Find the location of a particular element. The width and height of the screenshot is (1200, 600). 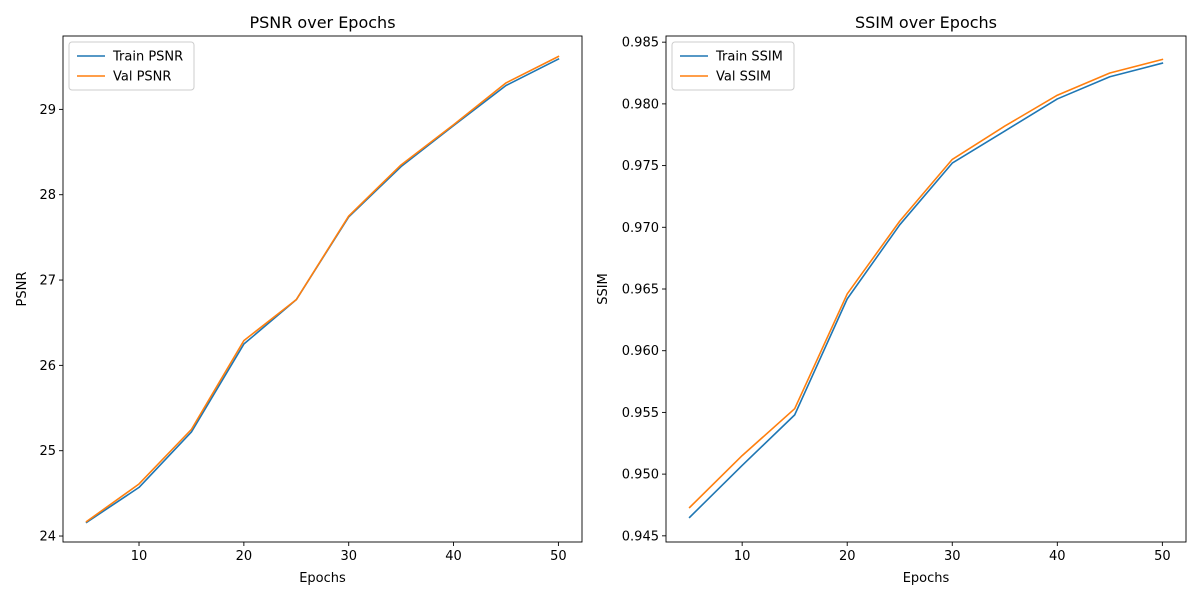

psnr-y-tick-label: 29 is located at coordinates (47, 110).